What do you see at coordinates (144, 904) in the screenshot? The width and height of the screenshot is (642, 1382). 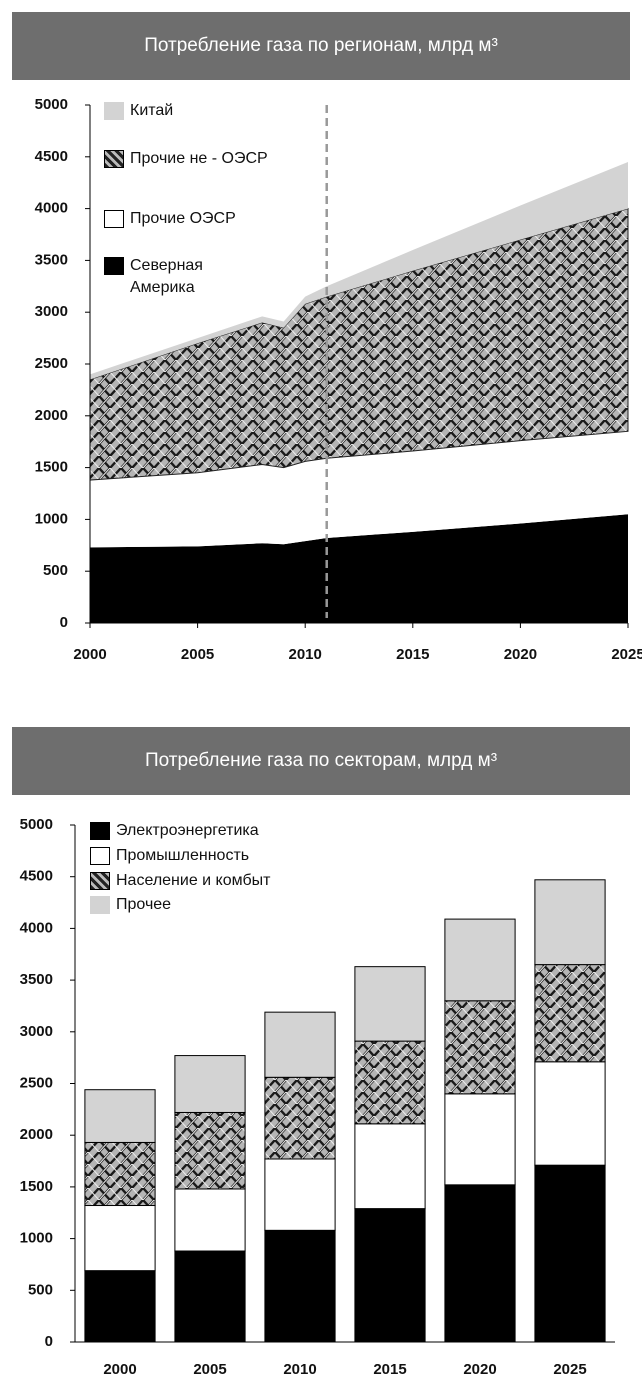 I see `legend-label: Прочее` at bounding box center [144, 904].